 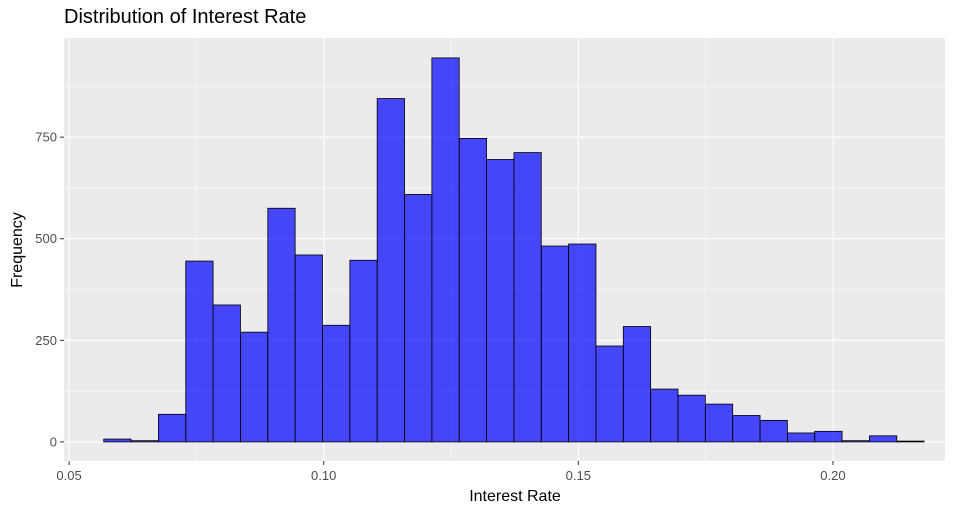 I want to click on x-axis-label: Interest Rate, so click(x=515, y=496).